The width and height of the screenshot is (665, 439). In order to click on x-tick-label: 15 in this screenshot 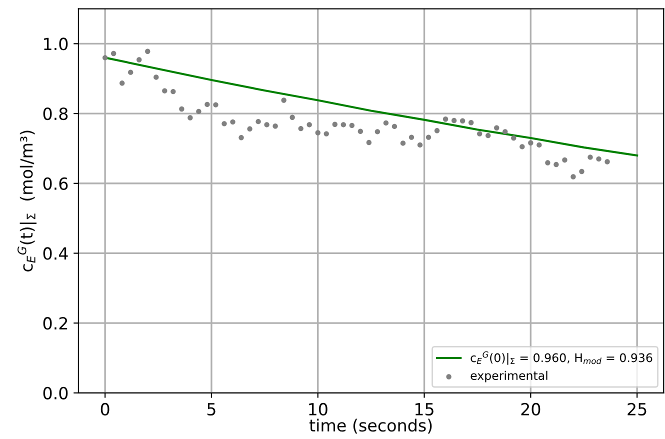, I will do `click(424, 409)`.